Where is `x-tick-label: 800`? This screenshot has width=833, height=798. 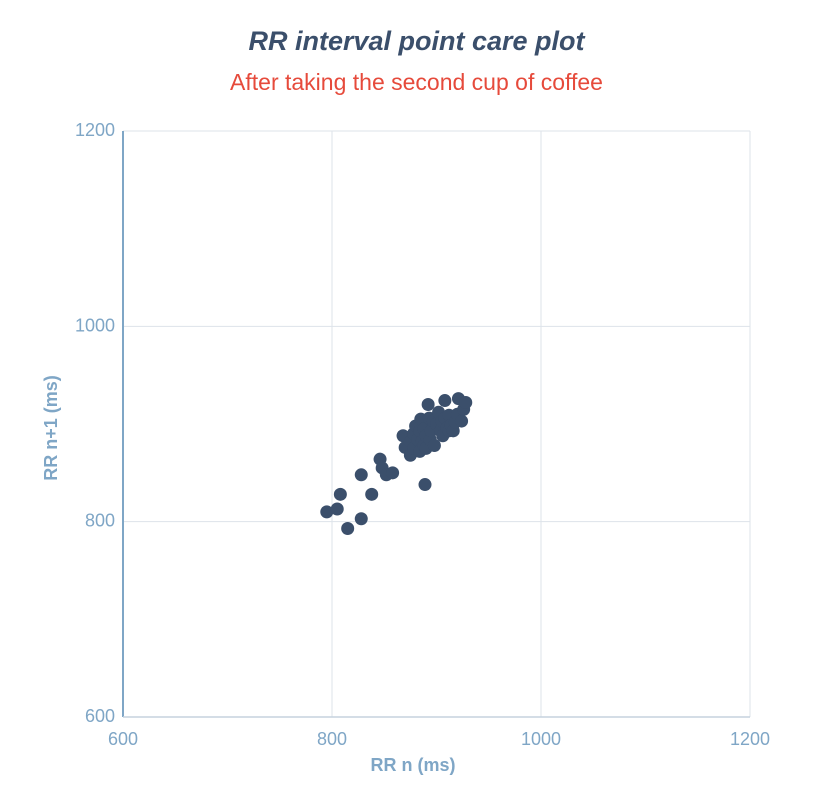 x-tick-label: 800 is located at coordinates (332, 739).